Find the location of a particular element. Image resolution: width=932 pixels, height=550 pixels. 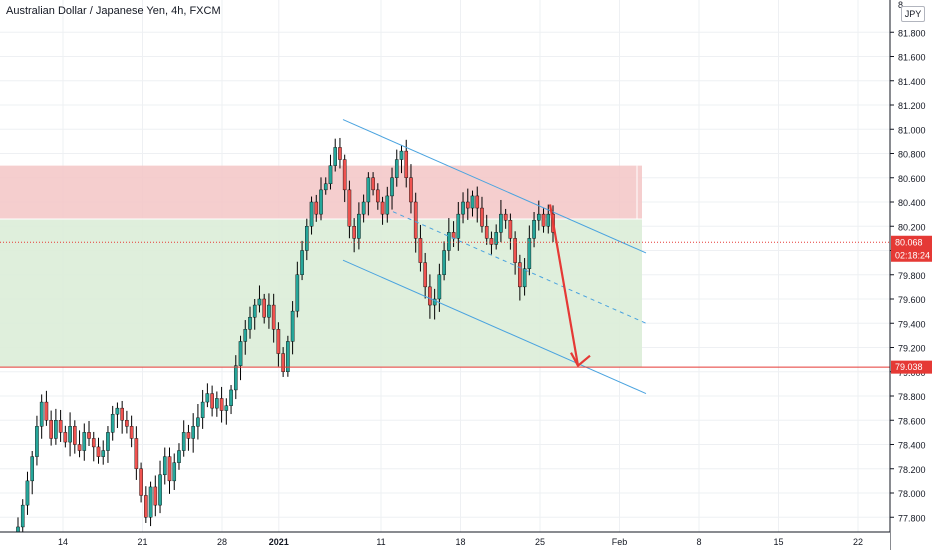

x-tick-label: 25 is located at coordinates (540, 542).